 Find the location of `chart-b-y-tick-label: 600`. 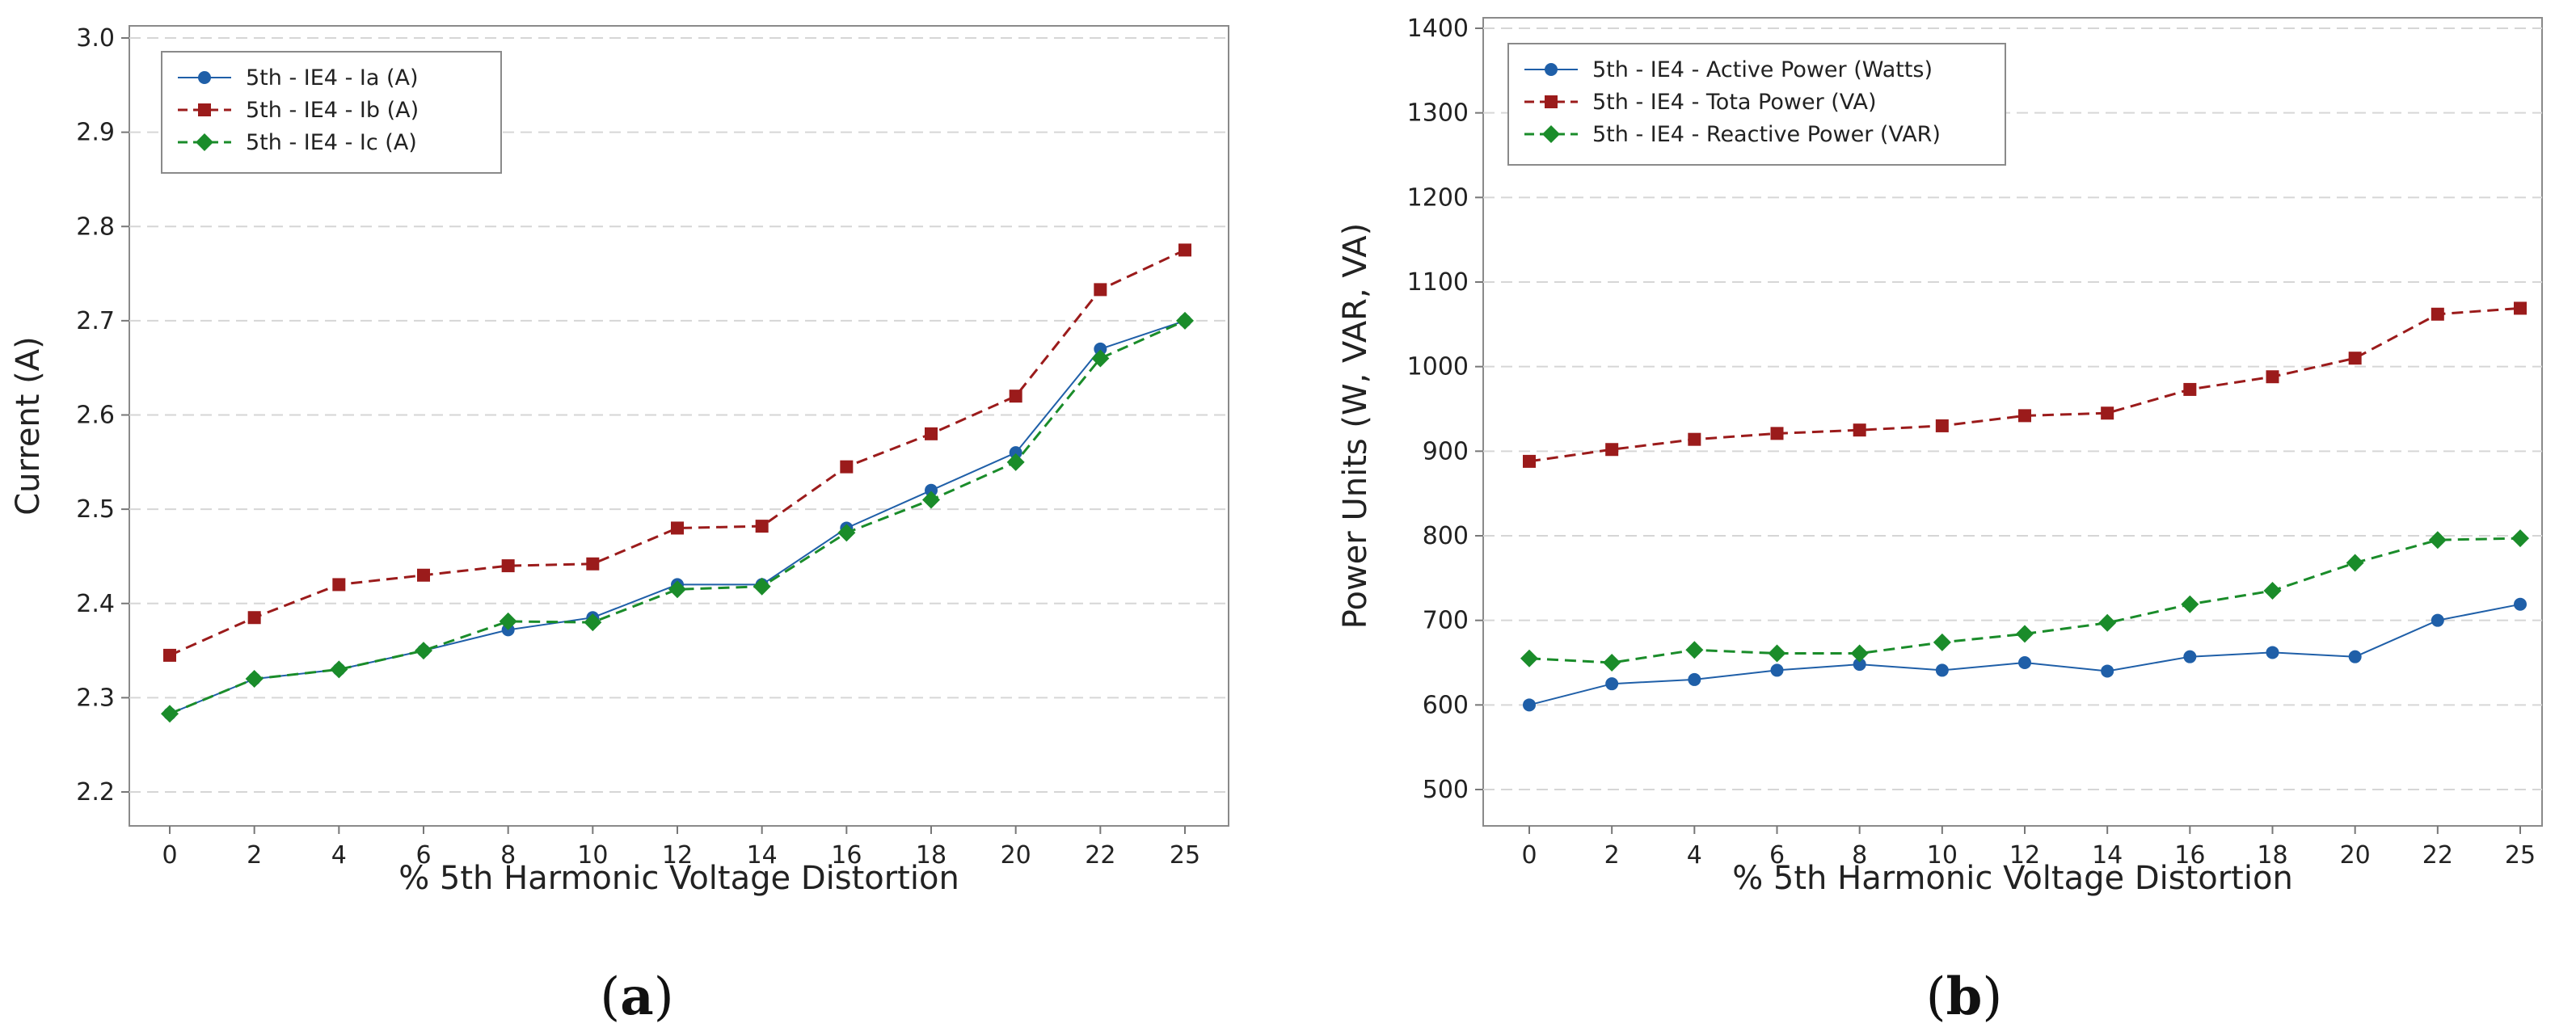

chart-b-y-tick-label: 600 is located at coordinates (1446, 705).